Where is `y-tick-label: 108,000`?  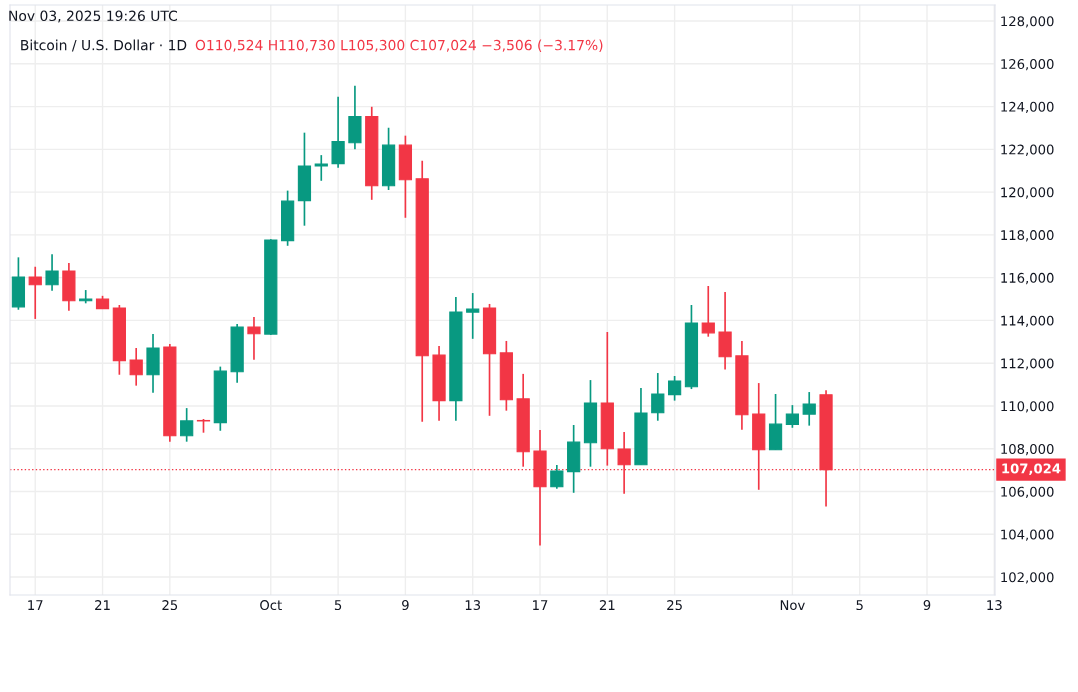 y-tick-label: 108,000 is located at coordinates (1027, 449).